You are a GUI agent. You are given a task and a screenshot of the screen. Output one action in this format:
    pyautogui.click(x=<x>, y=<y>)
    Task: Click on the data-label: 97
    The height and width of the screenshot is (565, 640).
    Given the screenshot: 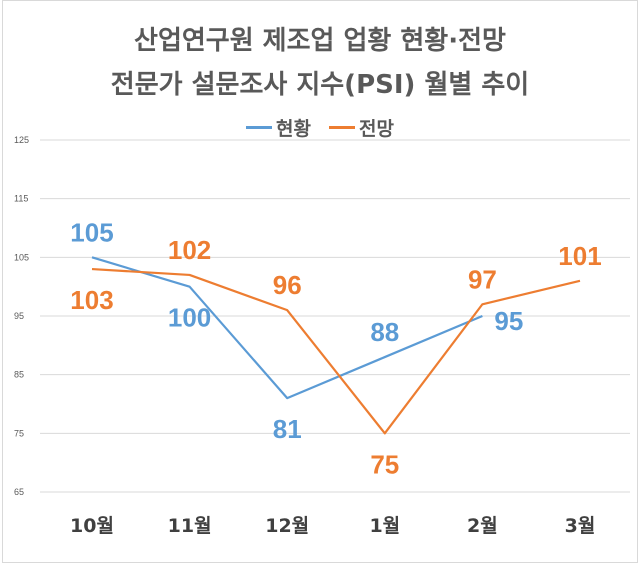 What is the action you would take?
    pyautogui.click(x=482, y=279)
    